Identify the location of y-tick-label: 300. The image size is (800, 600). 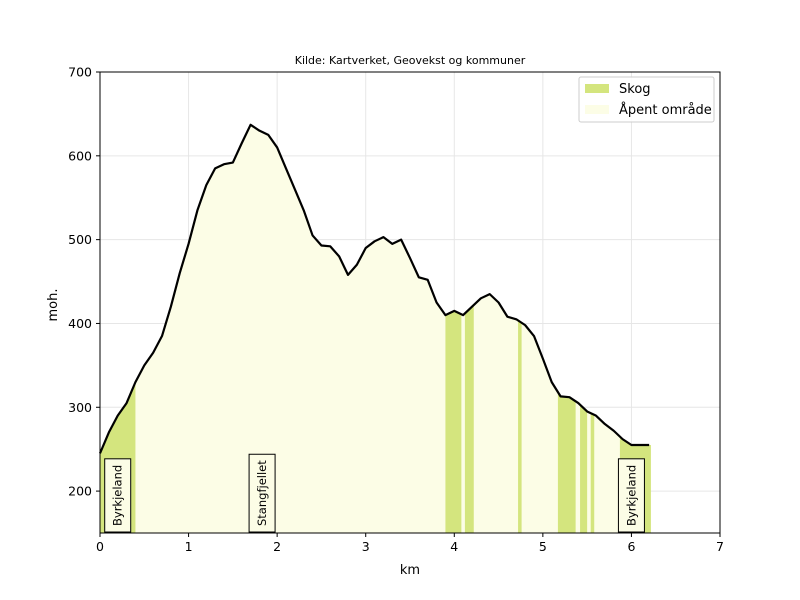
(80, 407).